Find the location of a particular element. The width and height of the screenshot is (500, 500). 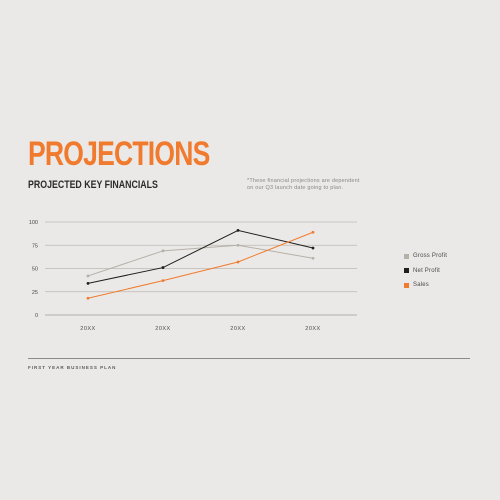

y-axis-ticks: 0 25 50 75 100 is located at coordinates (33, 269).